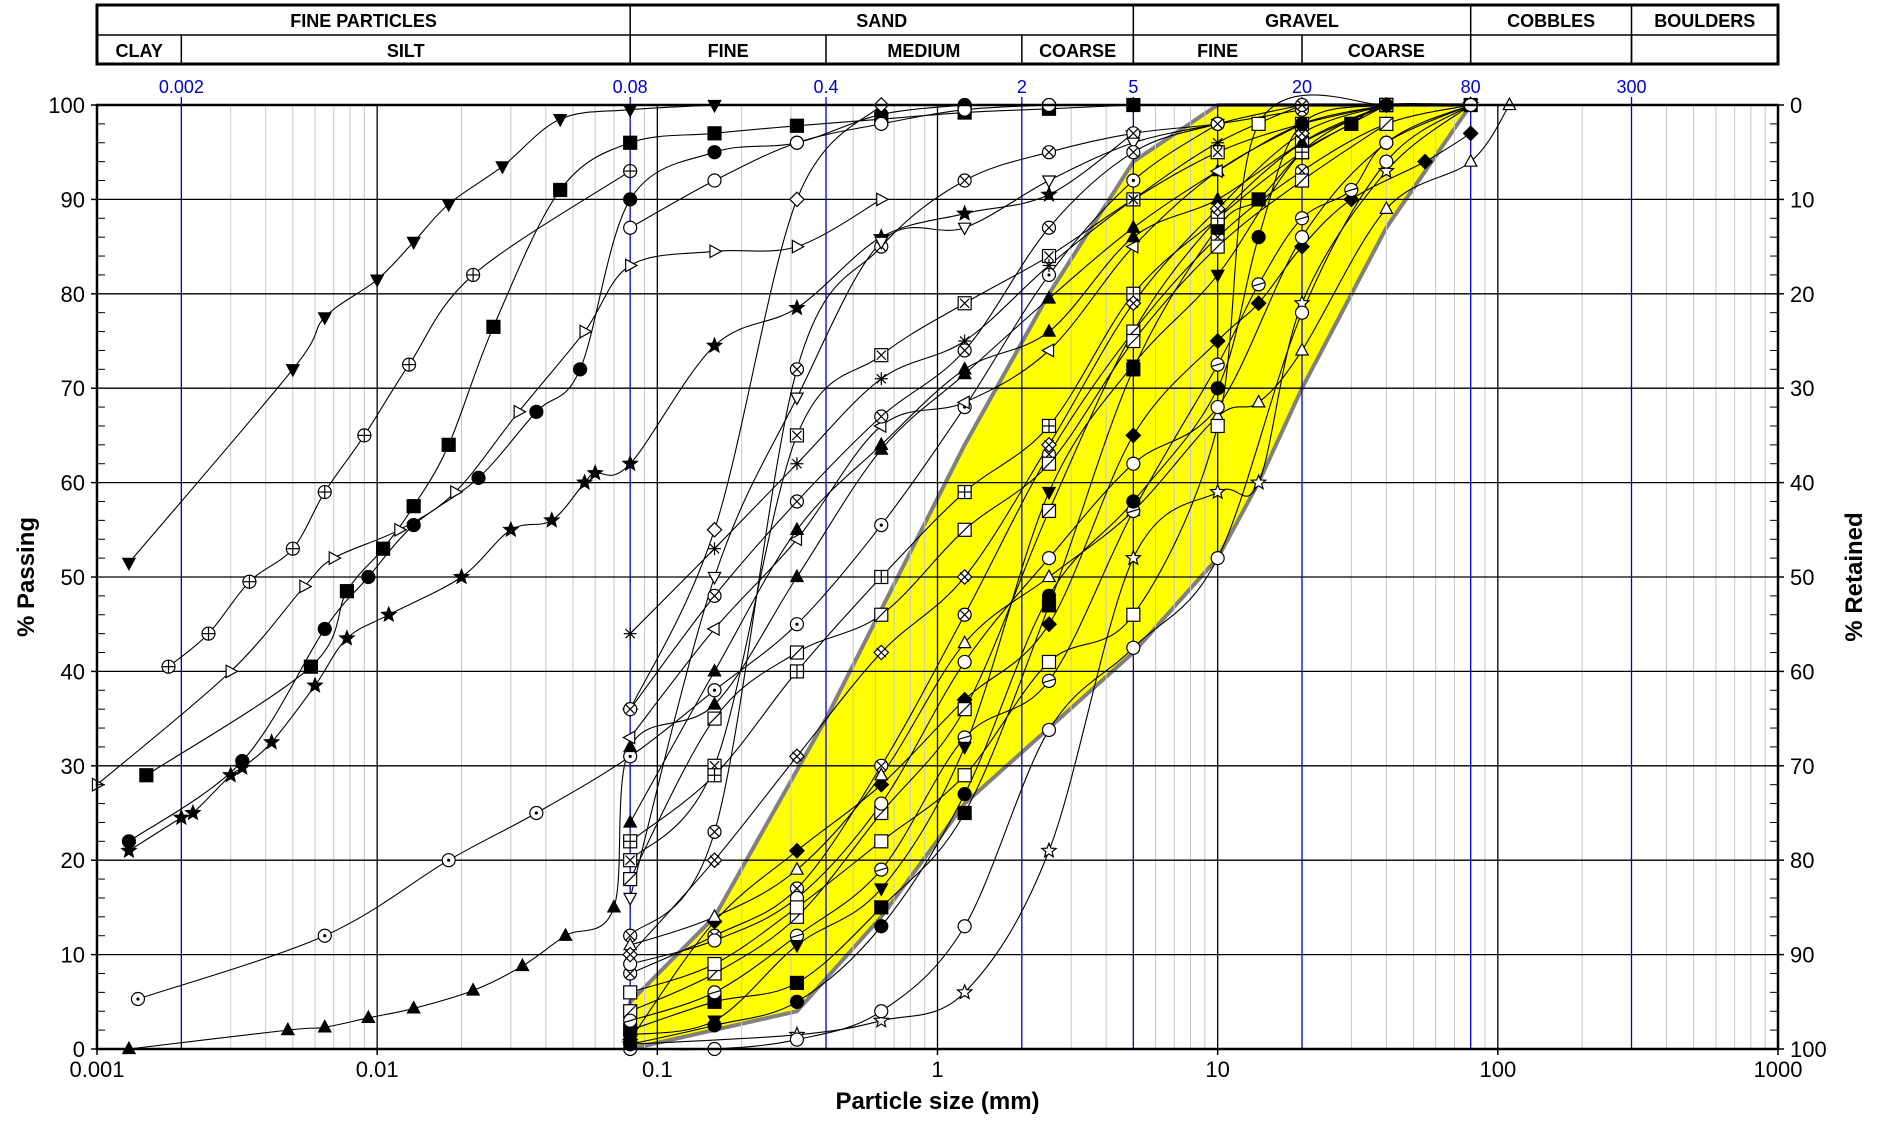 This screenshot has width=1885, height=1121. Describe the element at coordinates (630, 87) in the screenshot. I see `reference-line-label: 0.08` at that location.